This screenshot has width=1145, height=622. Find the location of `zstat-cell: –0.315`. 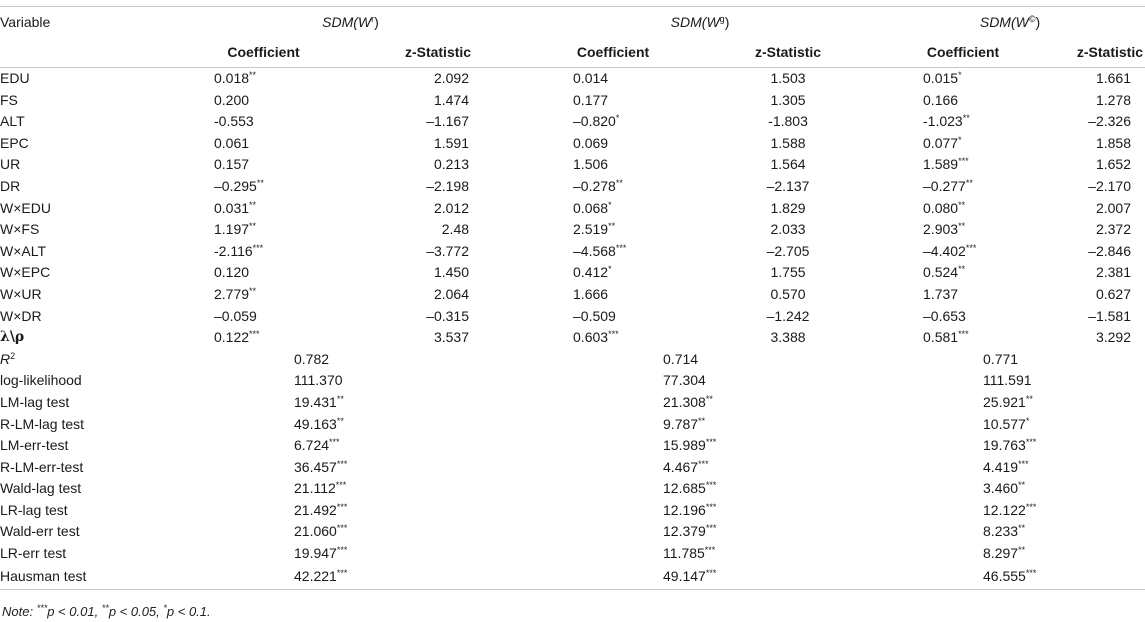

zstat-cell: –0.315 is located at coordinates (438, 317).